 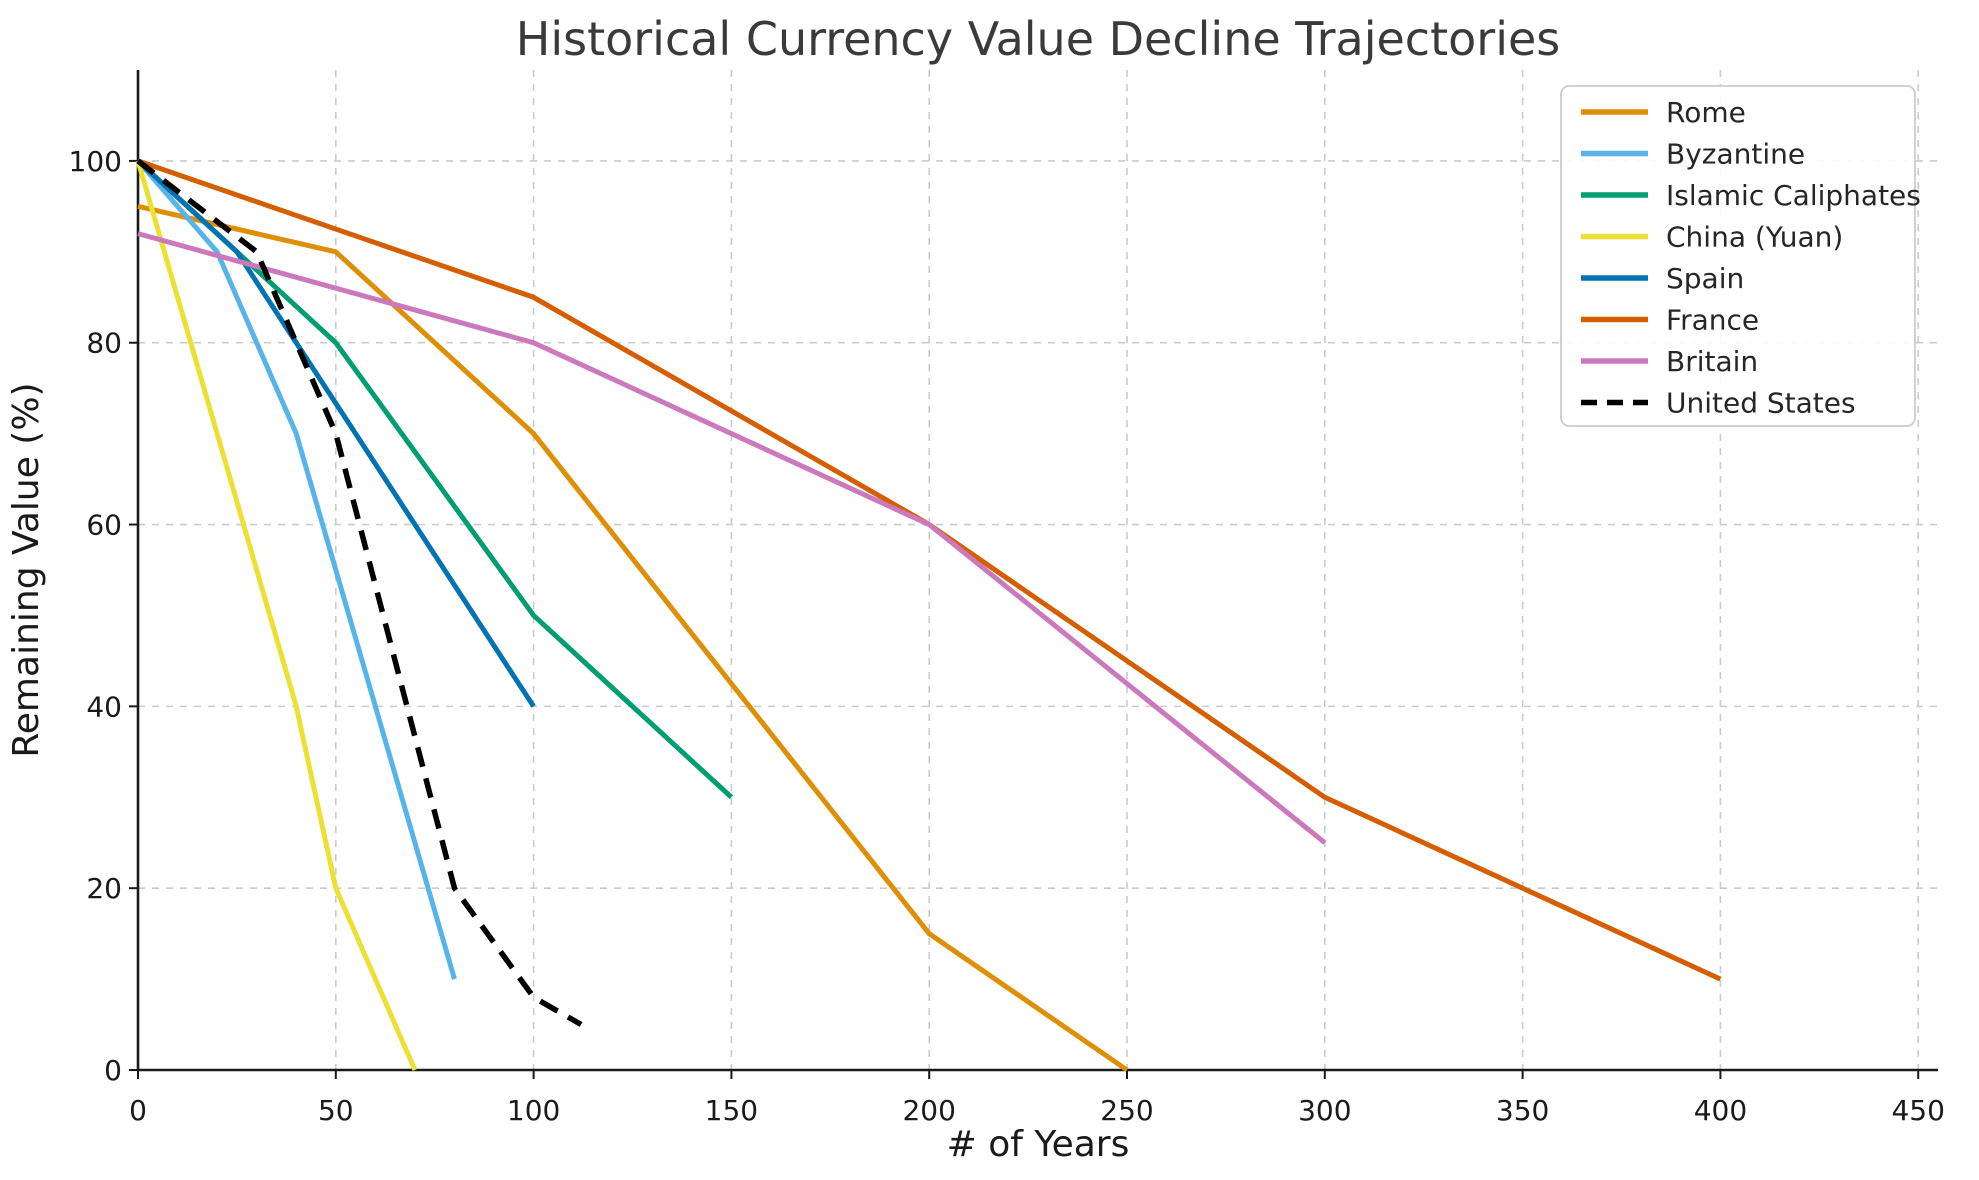 I want to click on y-tick-label-60: 60, so click(x=104, y=525).